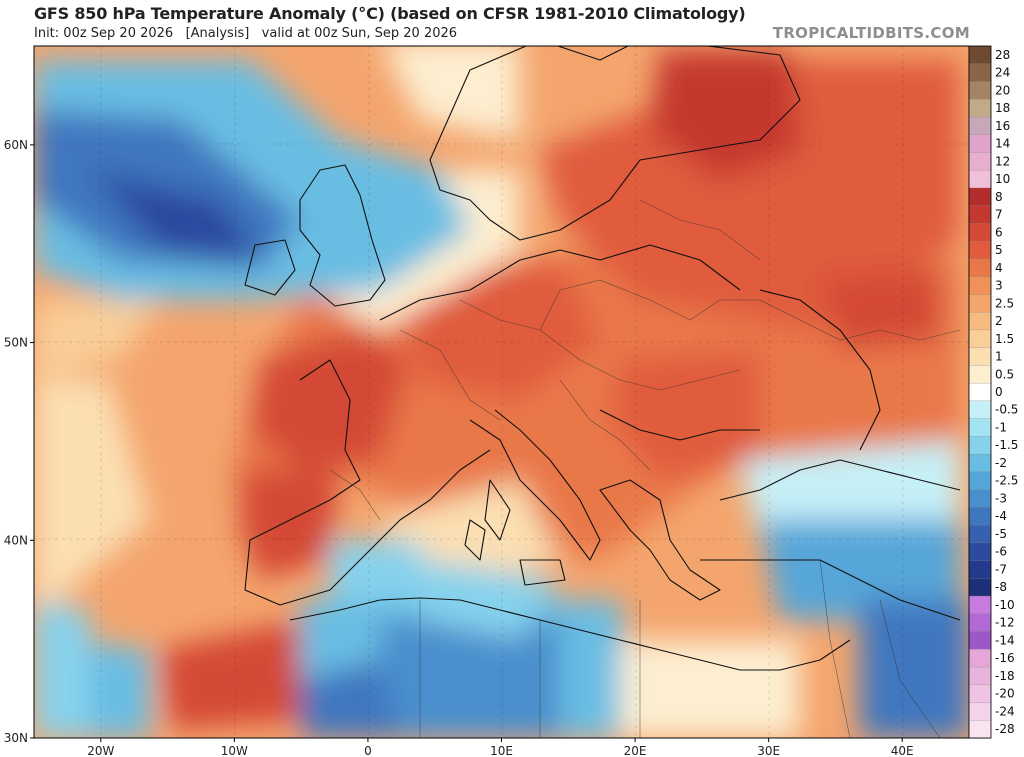 The width and height of the screenshot is (1024, 757). I want to click on lon-tick-label: 10E, so click(501, 750).